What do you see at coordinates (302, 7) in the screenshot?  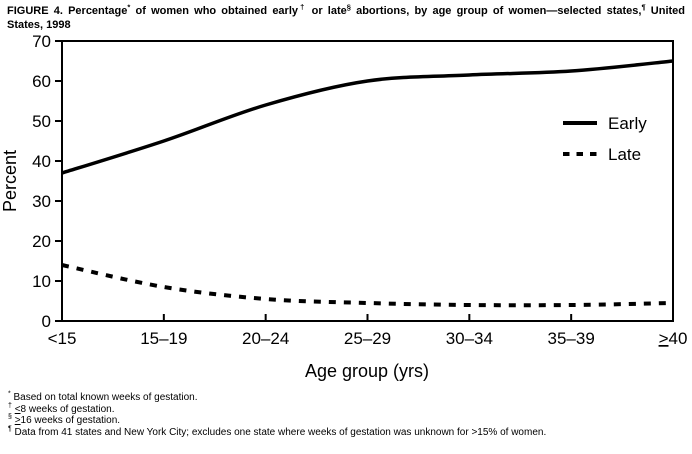 I see `title-footnote-marker: †` at bounding box center [302, 7].